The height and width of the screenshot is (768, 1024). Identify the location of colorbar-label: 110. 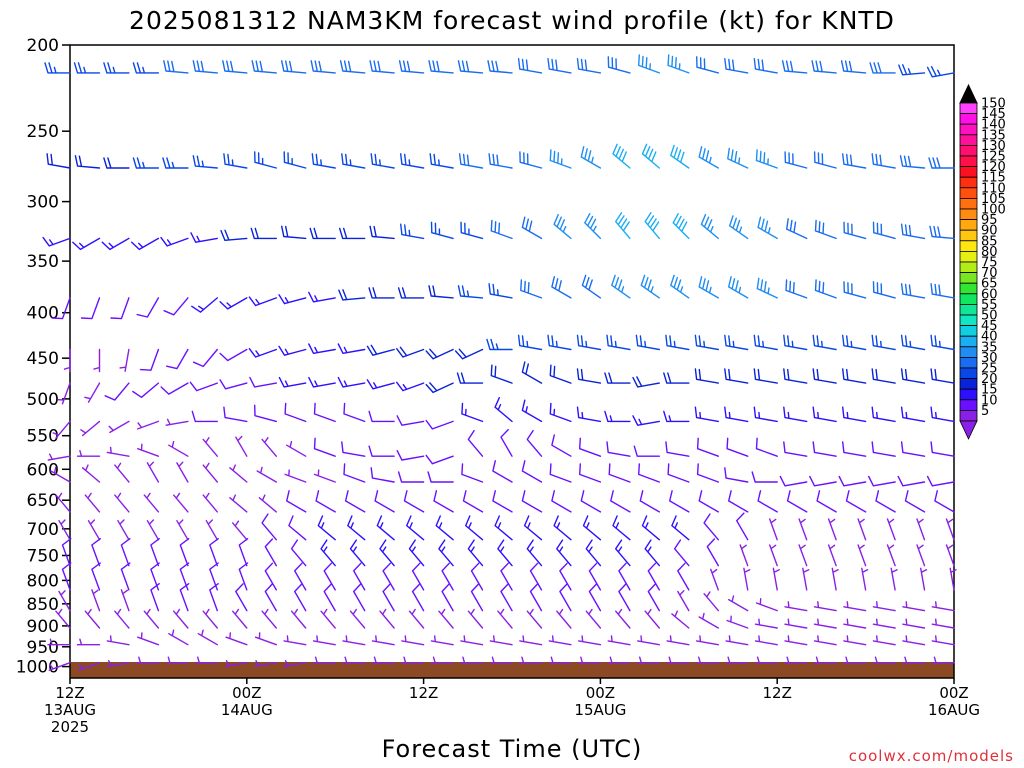
(993, 188).